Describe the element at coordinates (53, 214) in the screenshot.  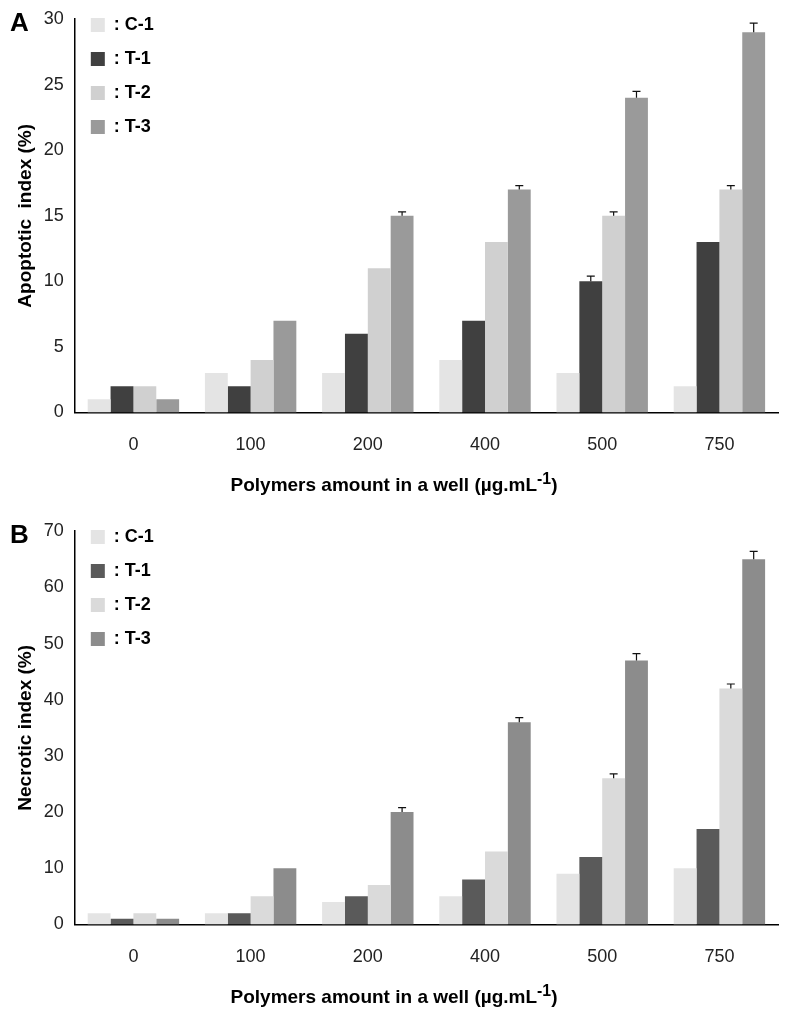
I see `y-tick-label: 15` at that location.